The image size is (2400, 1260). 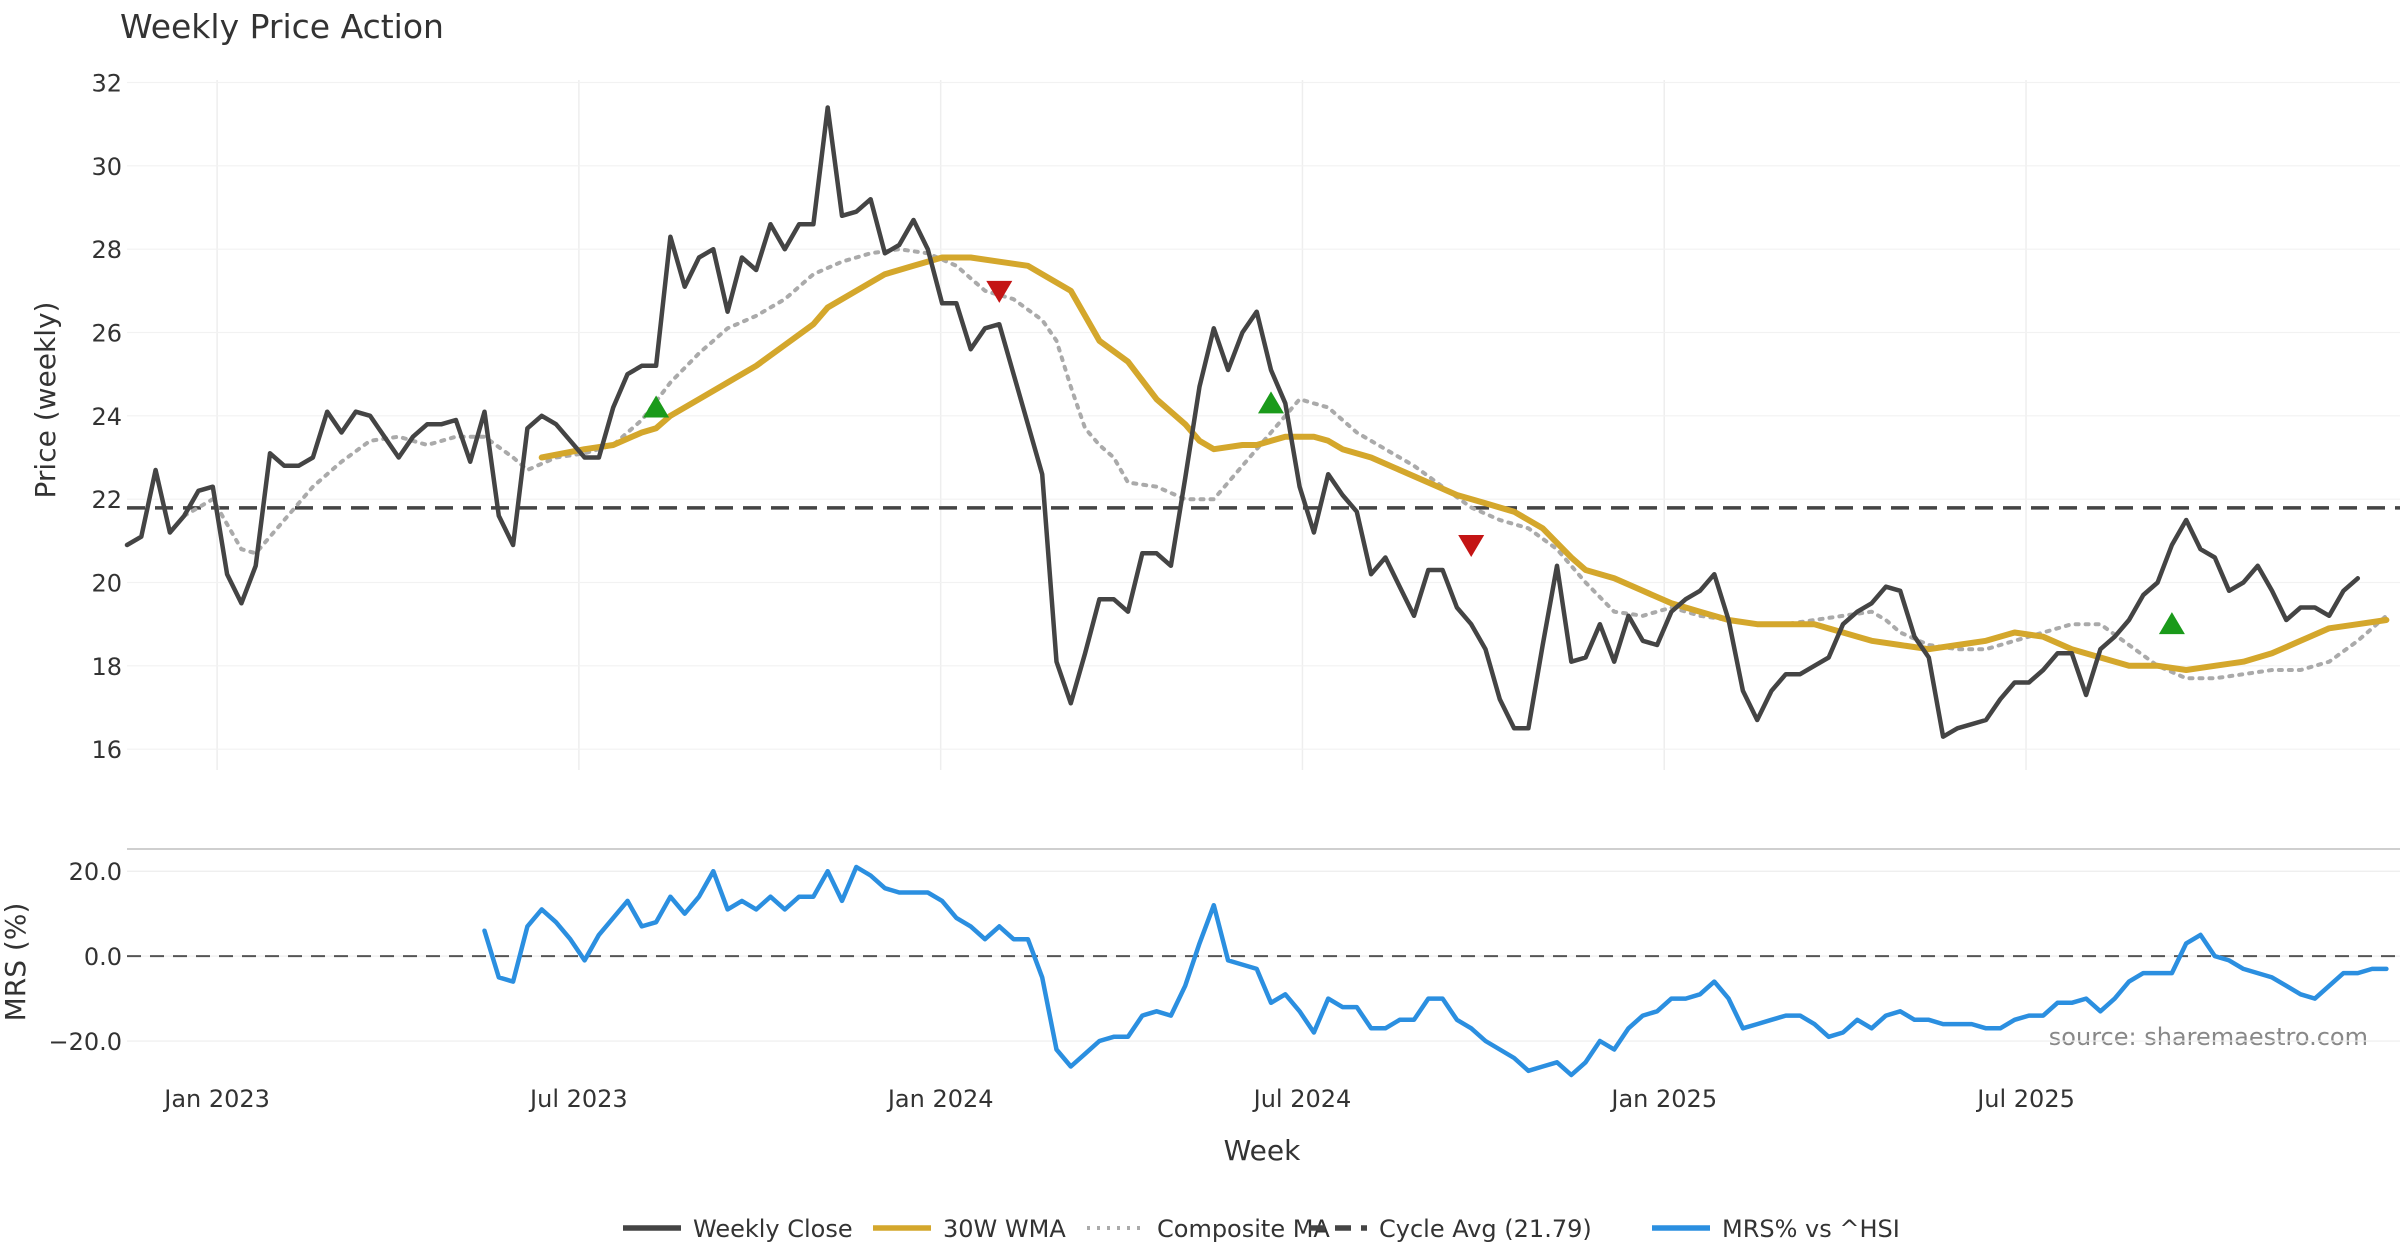 What do you see at coordinates (282, 26) in the screenshot?
I see `chart-title: Weekly Price Action` at bounding box center [282, 26].